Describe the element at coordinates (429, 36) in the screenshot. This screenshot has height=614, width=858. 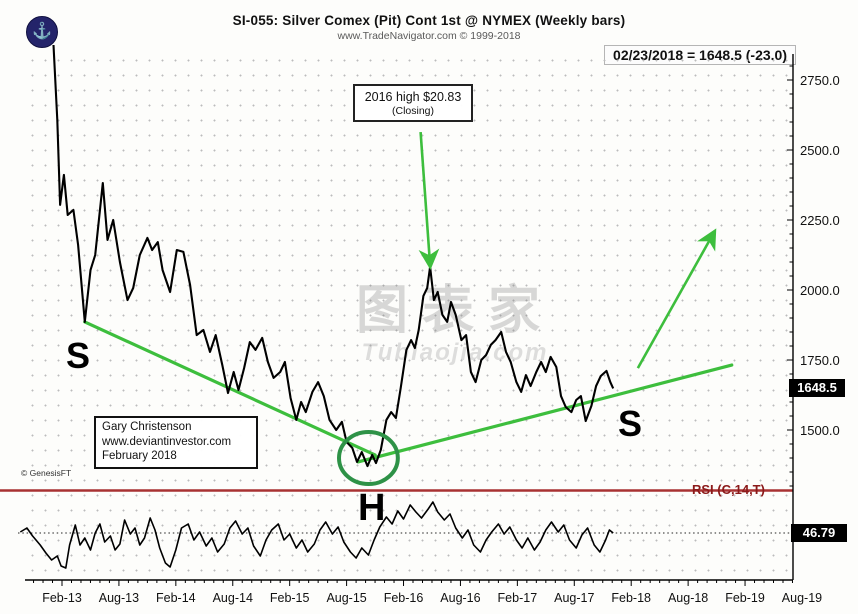
I see `chart-source: www.TradeNavigator.com © 1999-2018` at that location.